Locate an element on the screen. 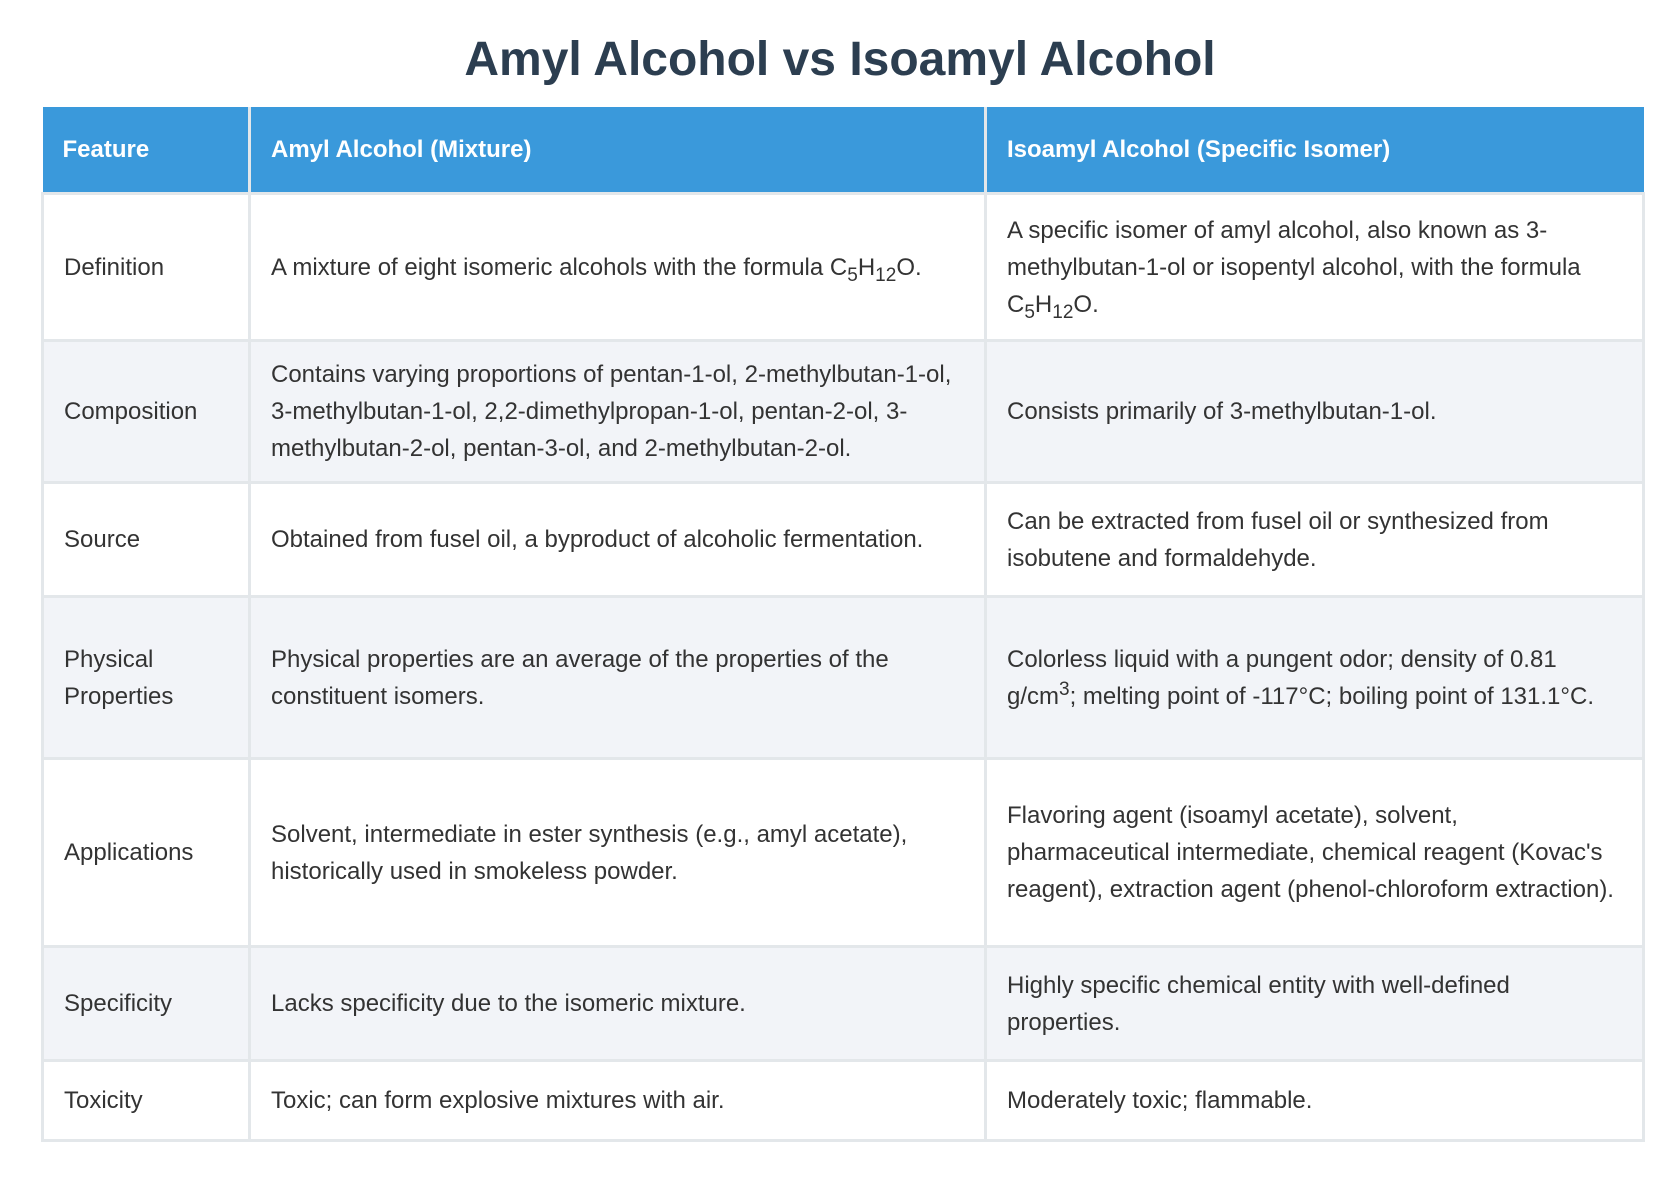 This screenshot has width=1680, height=1200. superscript: 3 is located at coordinates (1064, 689).